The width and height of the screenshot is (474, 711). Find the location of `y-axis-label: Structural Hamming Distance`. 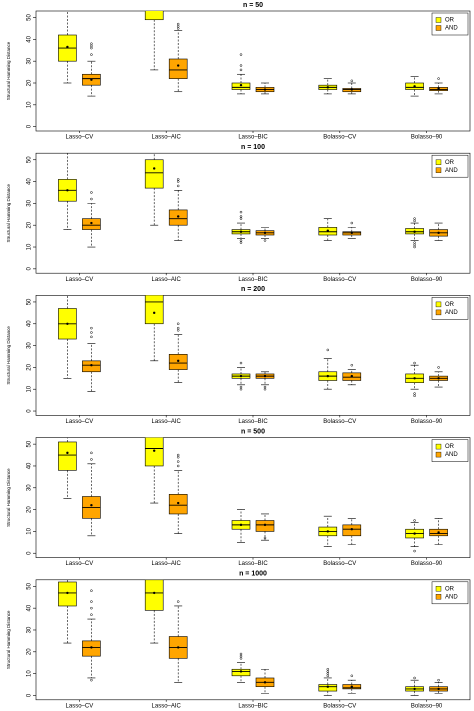

y-axis-label: Structural Hamming Distance is located at coordinates (8, 355).